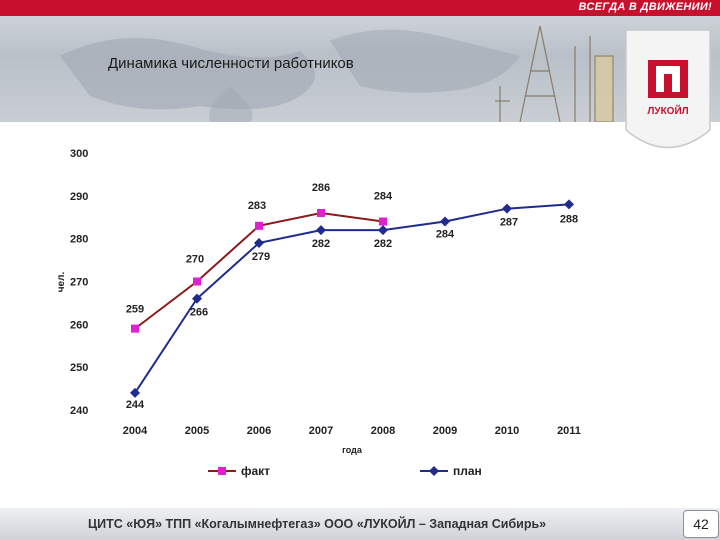 The width and height of the screenshot is (720, 540). Describe the element at coordinates (383, 431) in the screenshot. I see `x-tick-label: 2008` at that location.